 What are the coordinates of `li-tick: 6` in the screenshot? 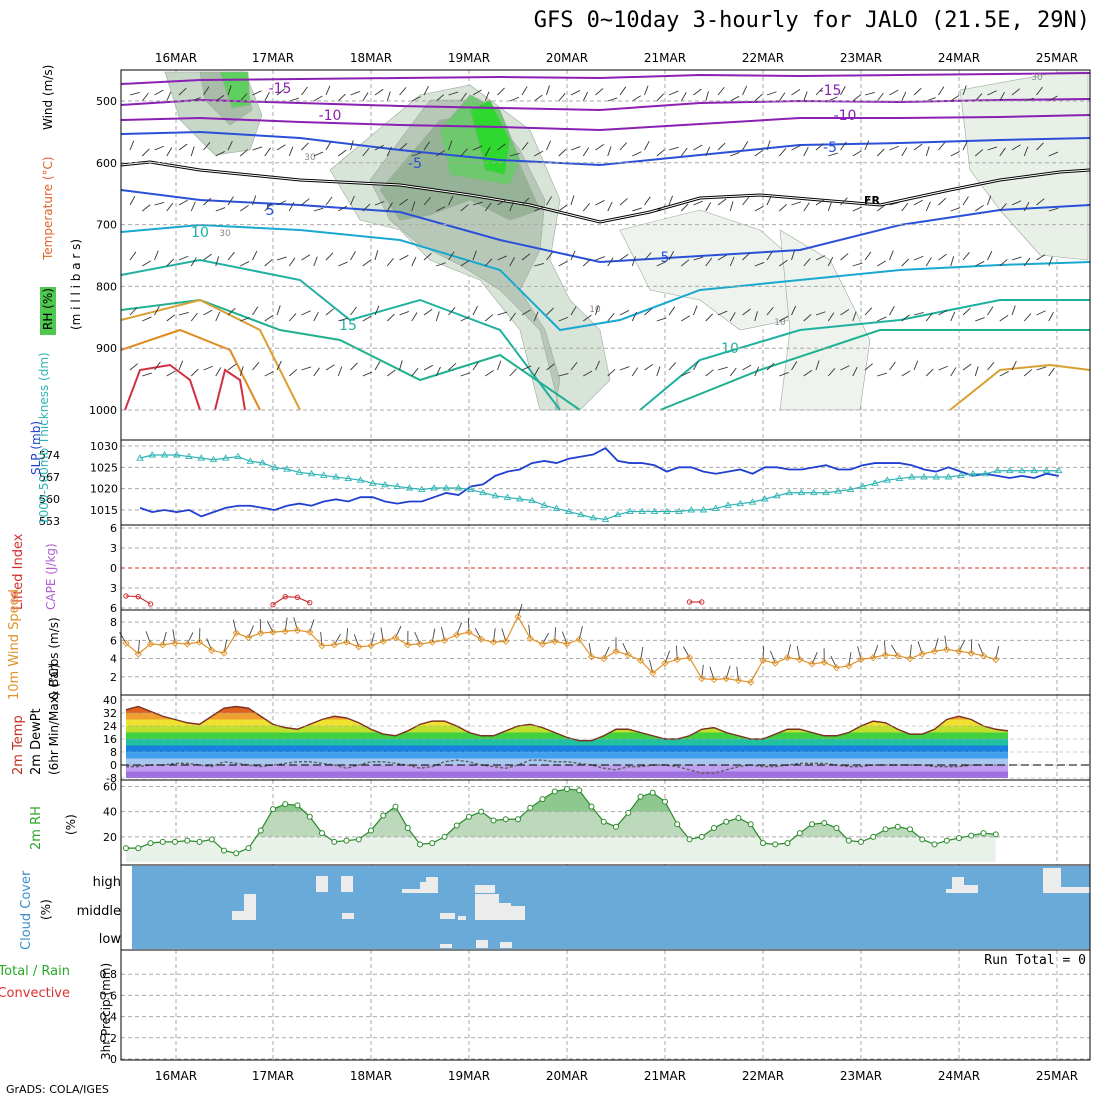 It's located at (113, 608).